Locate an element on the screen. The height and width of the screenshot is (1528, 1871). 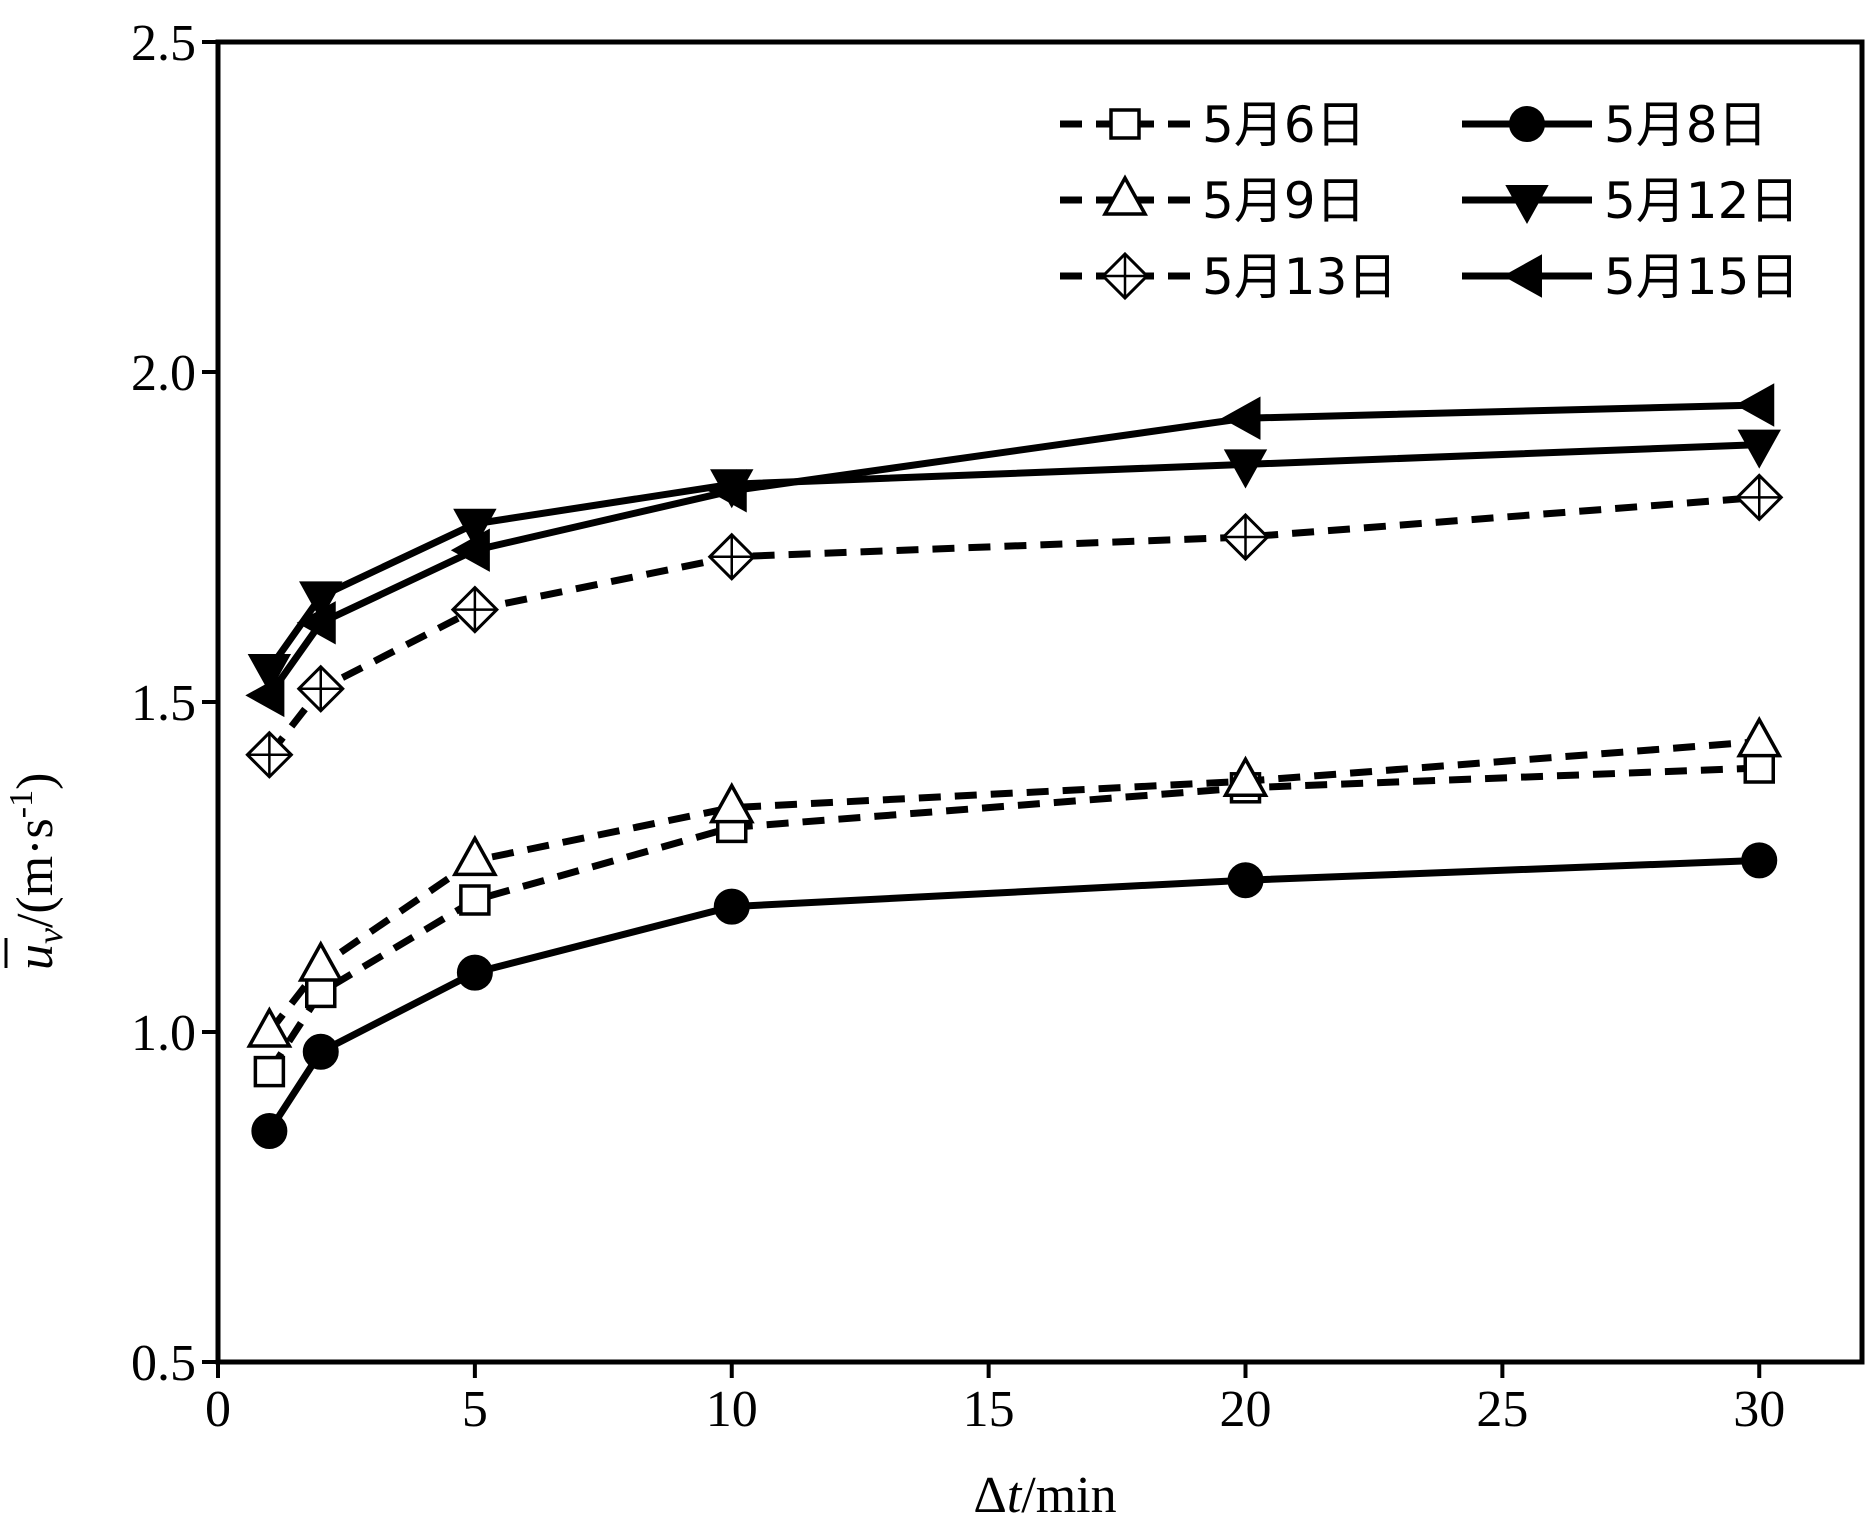
legend-item-5: 5月13日 is located at coordinates (1228, 277).